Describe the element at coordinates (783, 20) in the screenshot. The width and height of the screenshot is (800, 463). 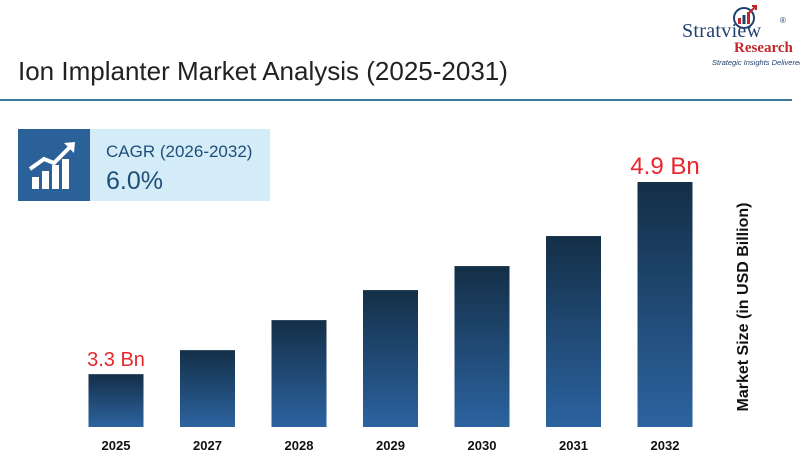
I see `logo-registered-mark: ®` at that location.